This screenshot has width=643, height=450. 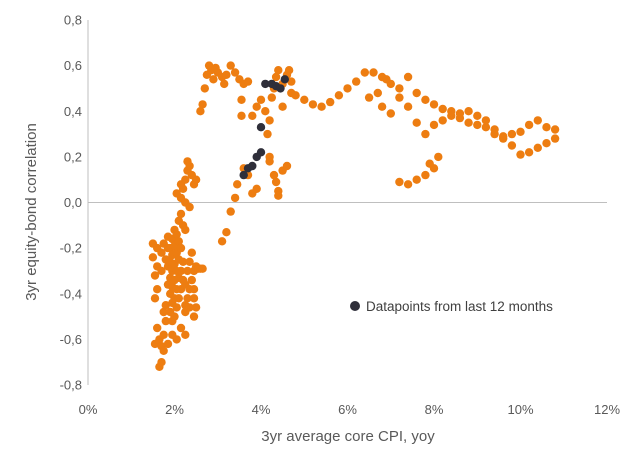 What do you see at coordinates (71, 203) in the screenshot?
I see `y-tick-labels: -0,8 -0,6 -0,4 -0,2 0,0 0,2 0,4 0,6 0,8` at bounding box center [71, 203].